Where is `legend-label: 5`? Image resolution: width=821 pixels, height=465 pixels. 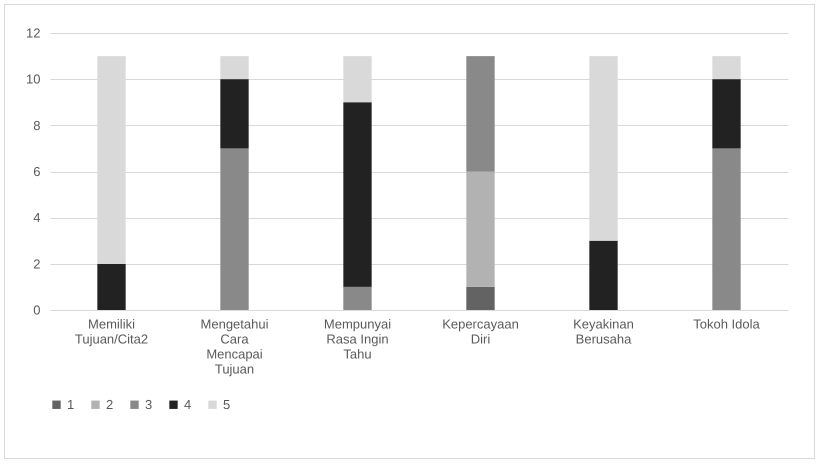 legend-label: 5 is located at coordinates (226, 404).